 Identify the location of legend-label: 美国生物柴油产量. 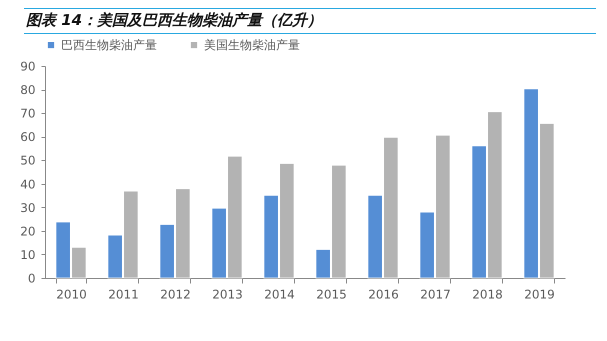
(252, 45).